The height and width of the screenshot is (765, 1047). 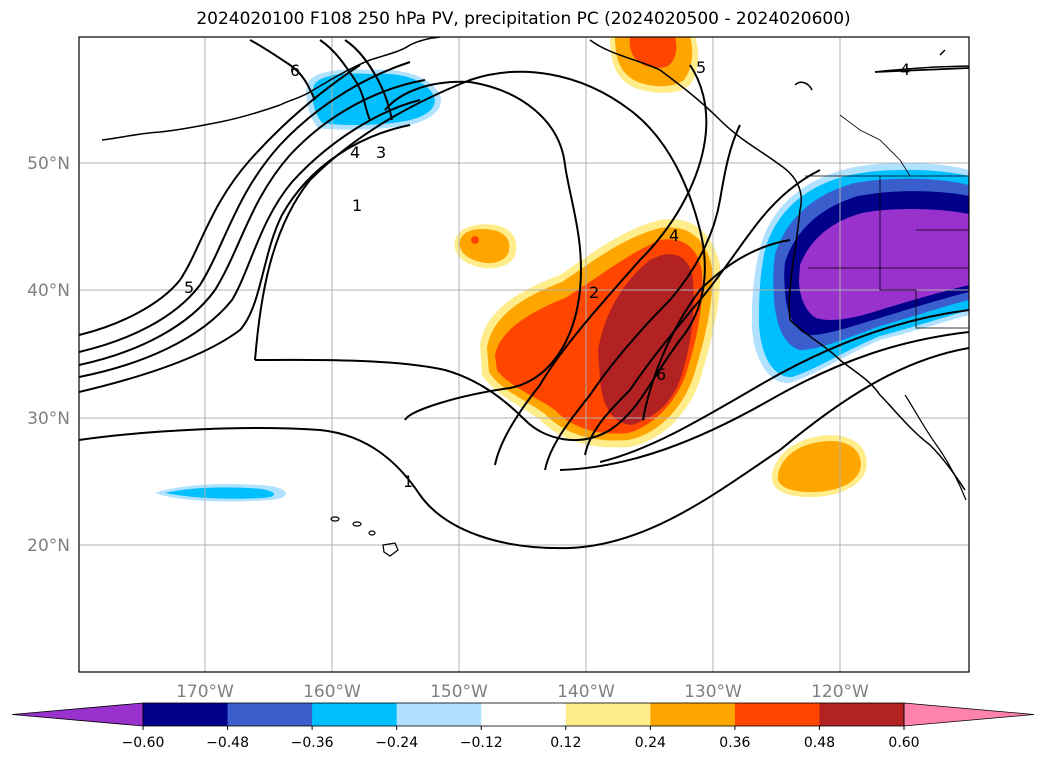 What do you see at coordinates (734, 743) in the screenshot?
I see `colorbar-tick-label: 0.36` at bounding box center [734, 743].